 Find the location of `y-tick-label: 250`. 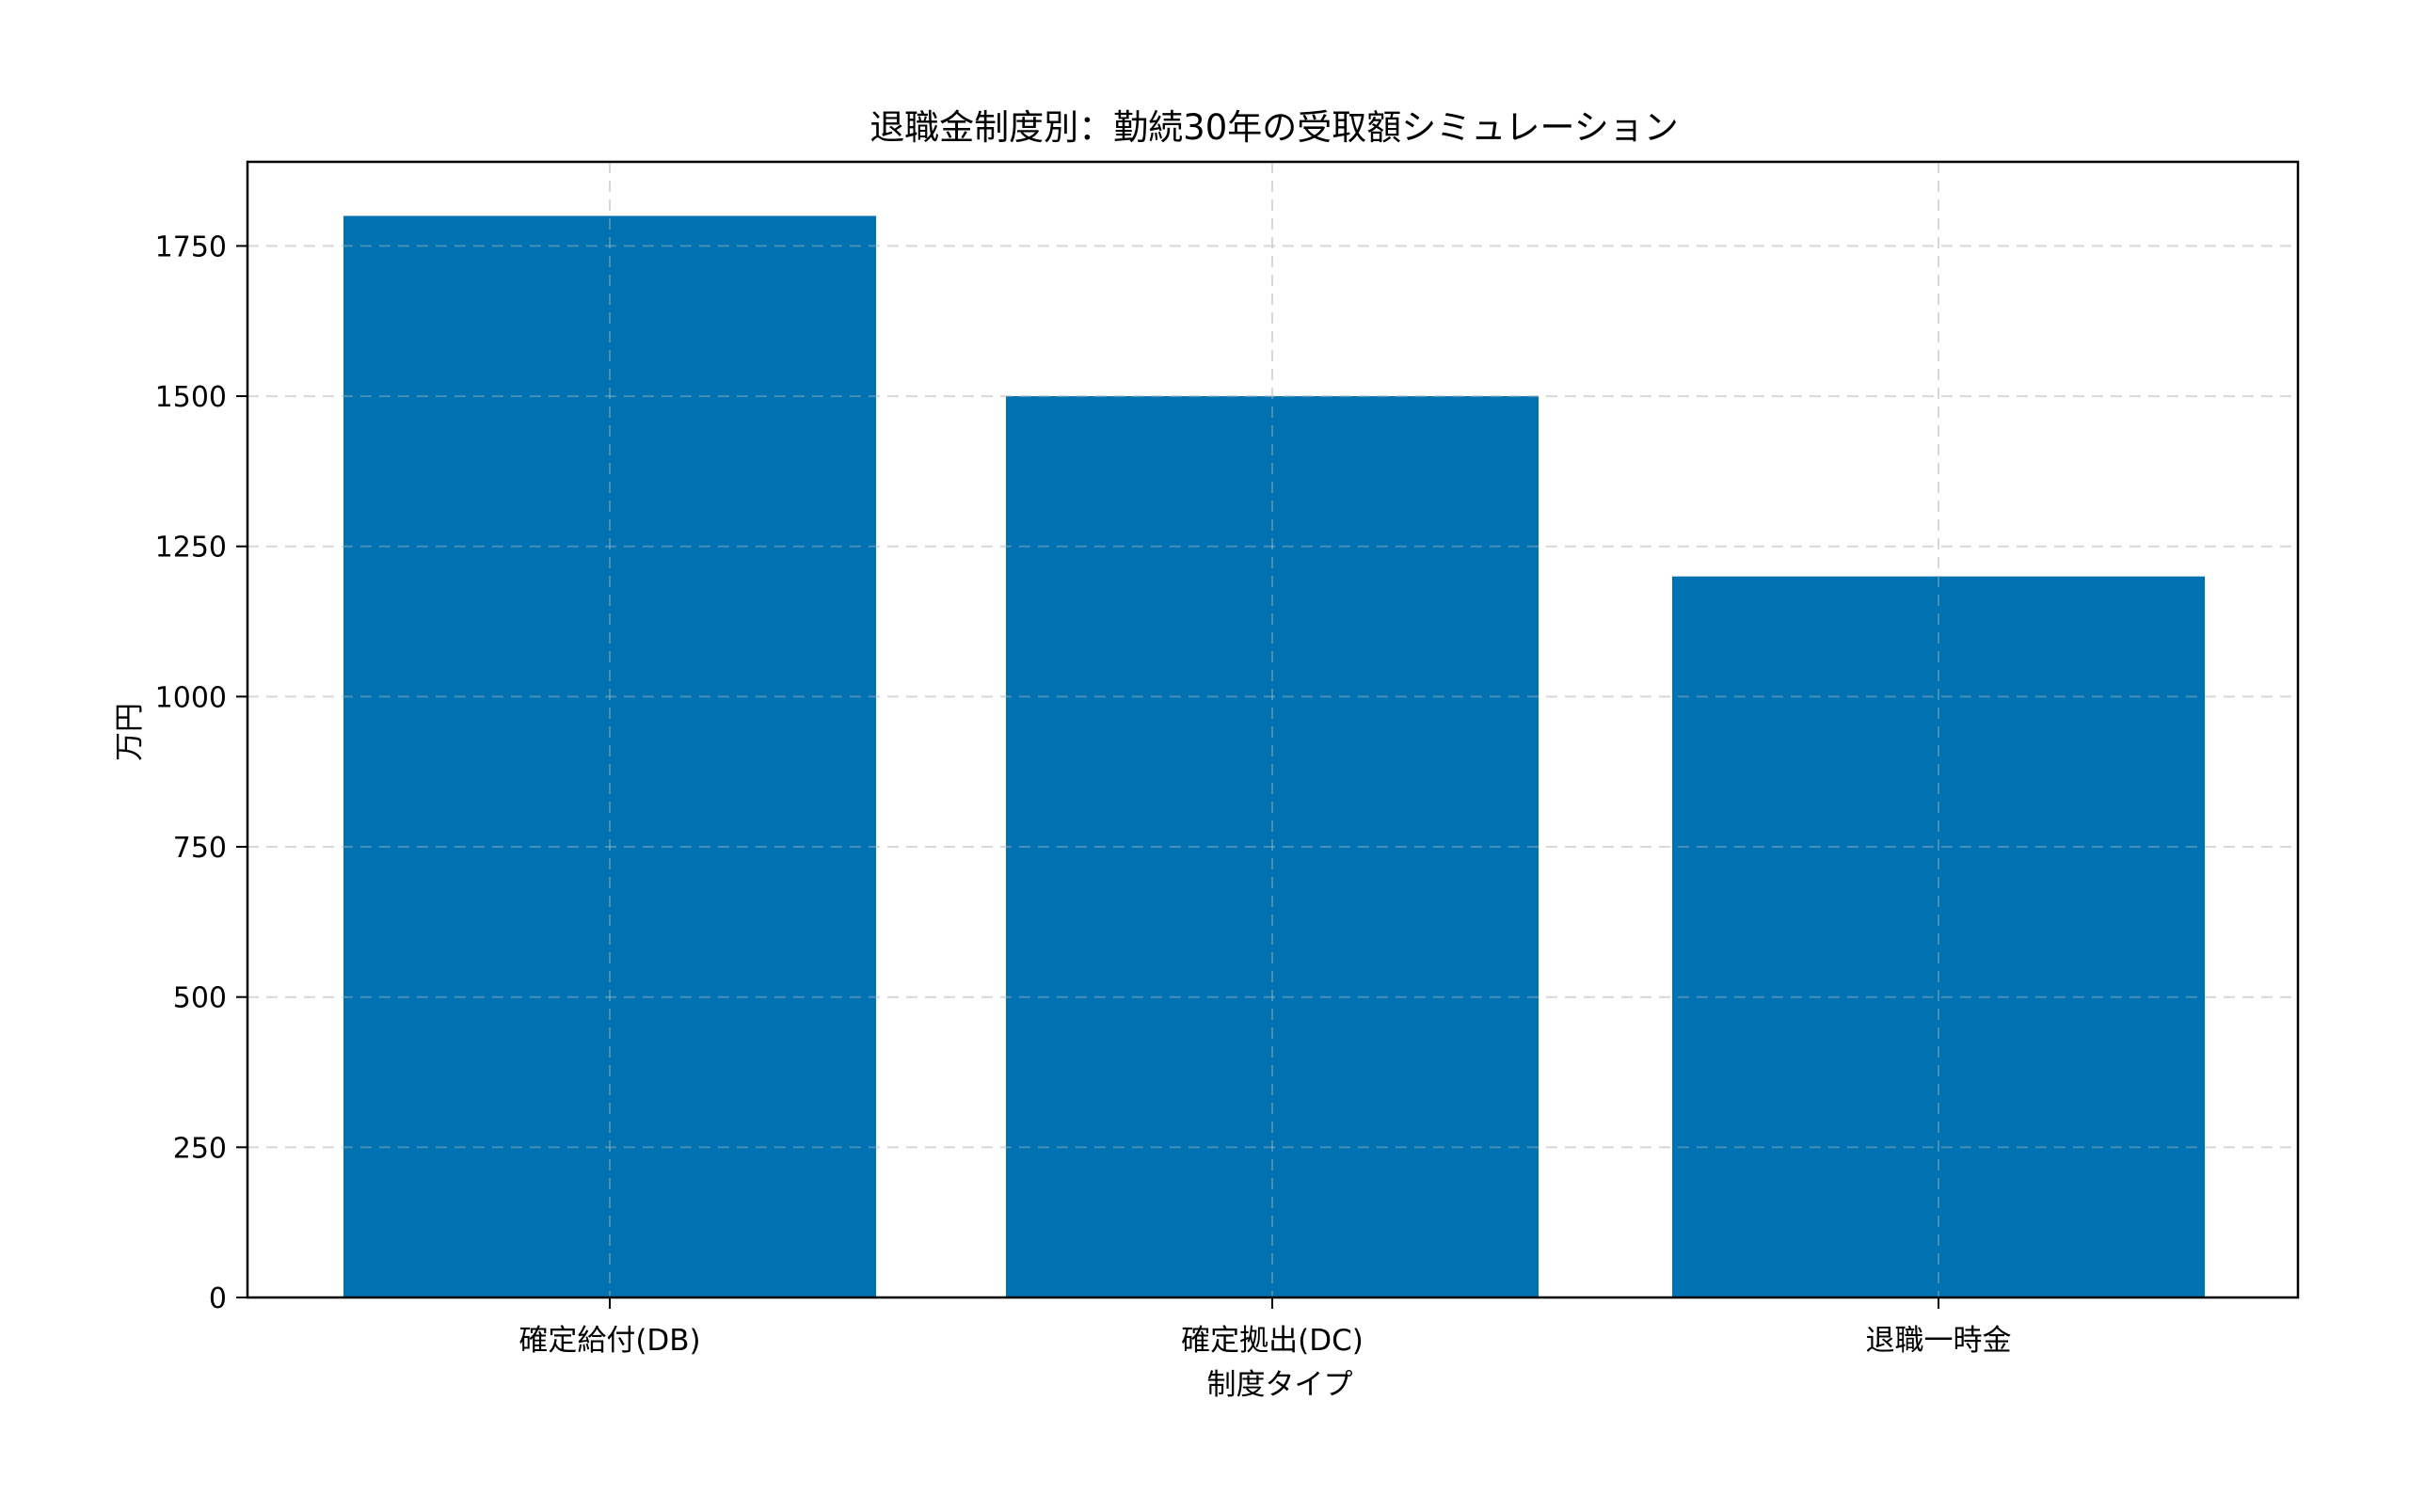

y-tick-label: 250 is located at coordinates (200, 1149).